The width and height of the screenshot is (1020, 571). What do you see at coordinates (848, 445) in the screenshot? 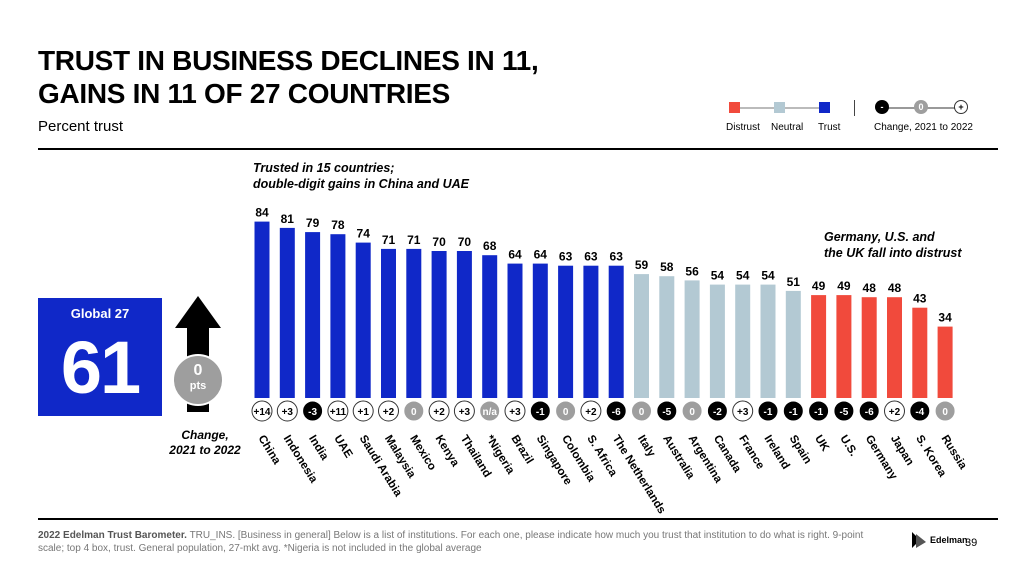
I see `category-label: U.S.` at bounding box center [848, 445].